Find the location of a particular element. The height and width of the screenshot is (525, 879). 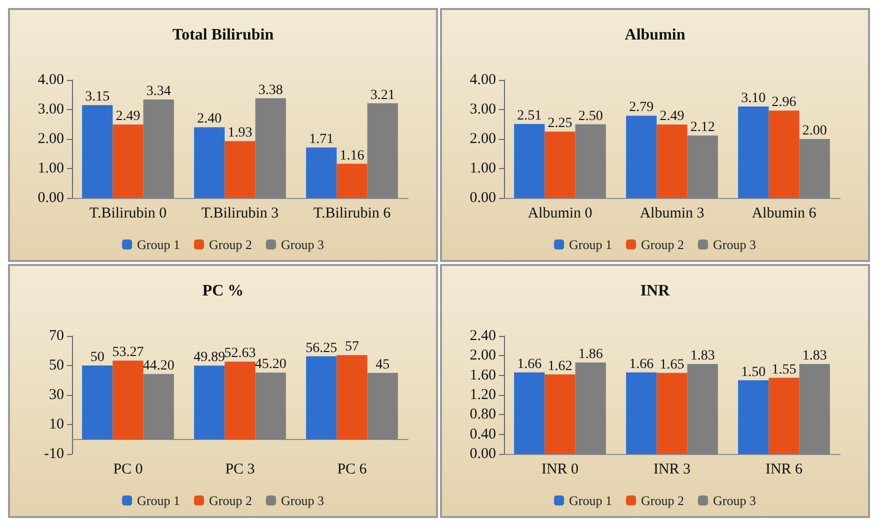

data-label: 49.89 is located at coordinates (210, 358).